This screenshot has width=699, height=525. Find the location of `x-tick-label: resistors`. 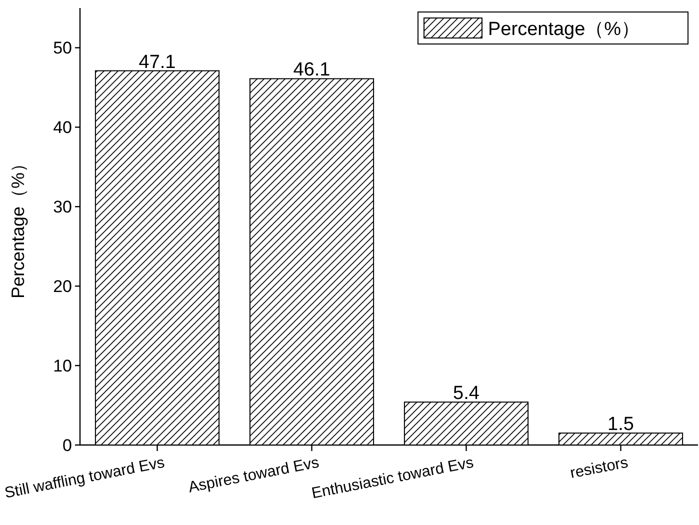

x-tick-label: resistors is located at coordinates (599, 468).